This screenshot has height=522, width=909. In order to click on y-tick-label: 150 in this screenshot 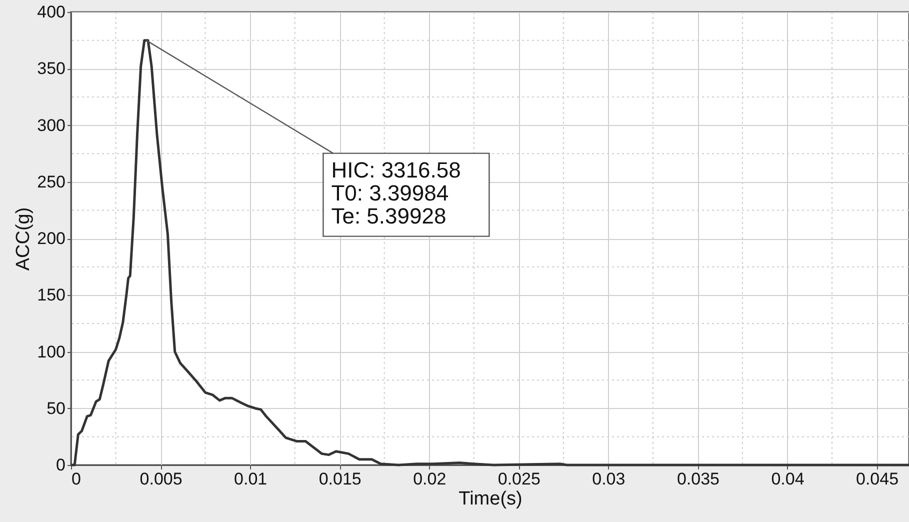, I will do `click(51, 295)`.